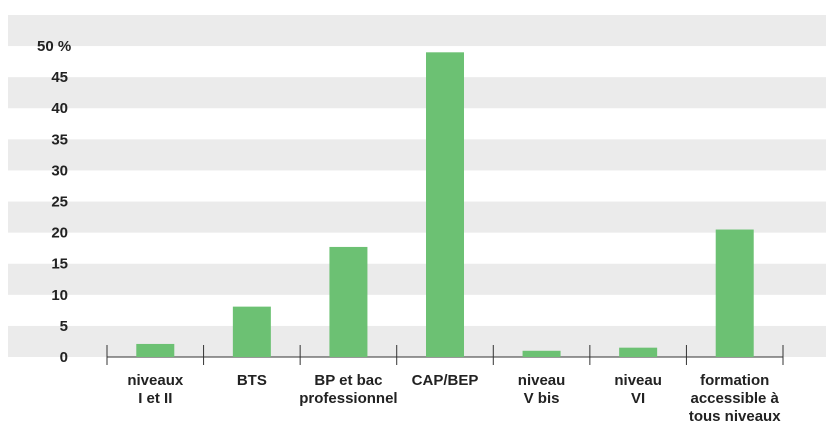 This screenshot has height=425, width=826. Describe the element at coordinates (541, 389) in the screenshot. I see `x-tick-label: niveau V bis` at that location.